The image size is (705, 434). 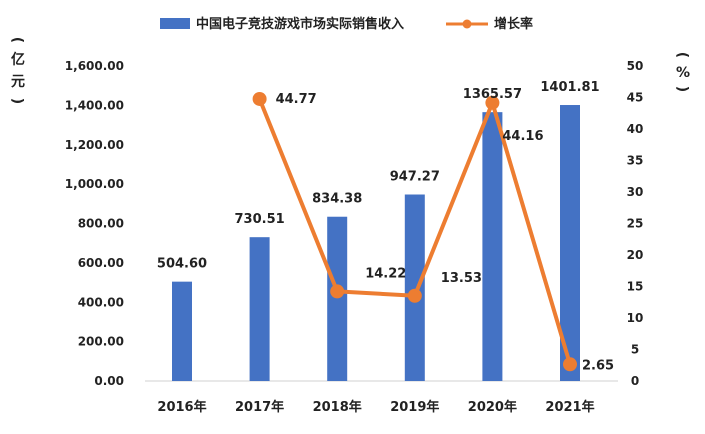 I want to click on x-tick-label: 2017年, so click(x=259, y=407).